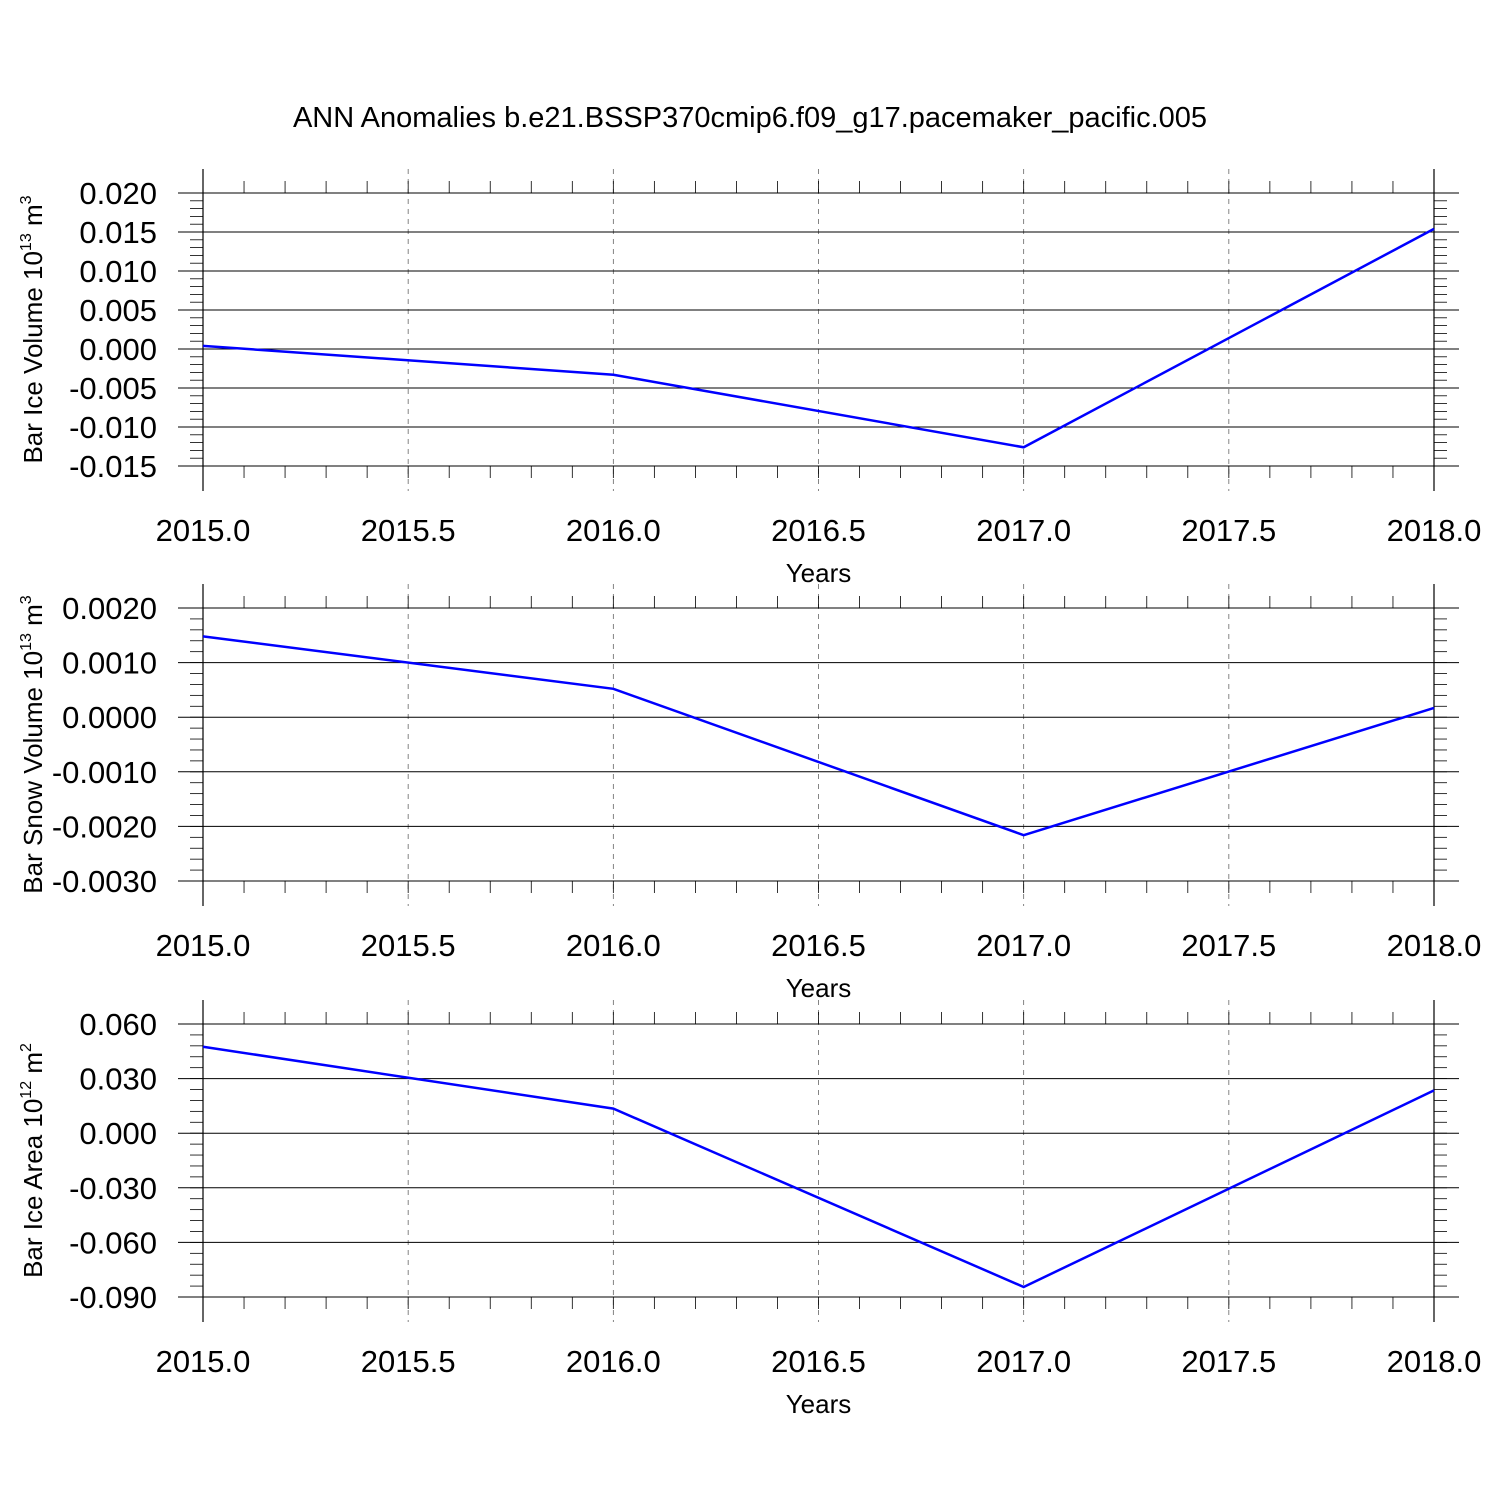 The width and height of the screenshot is (1500, 1500). I want to click on y-tick-label: -0.0020, so click(104, 826).